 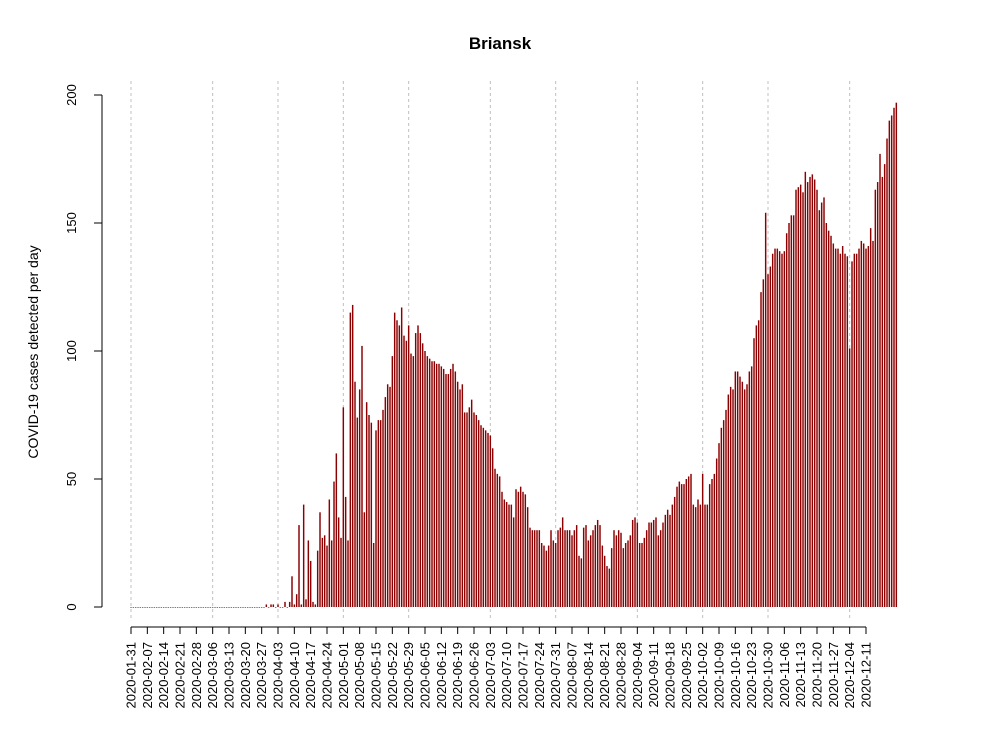 I want to click on x-tick-label: 2020-07-03, so click(x=490, y=675).